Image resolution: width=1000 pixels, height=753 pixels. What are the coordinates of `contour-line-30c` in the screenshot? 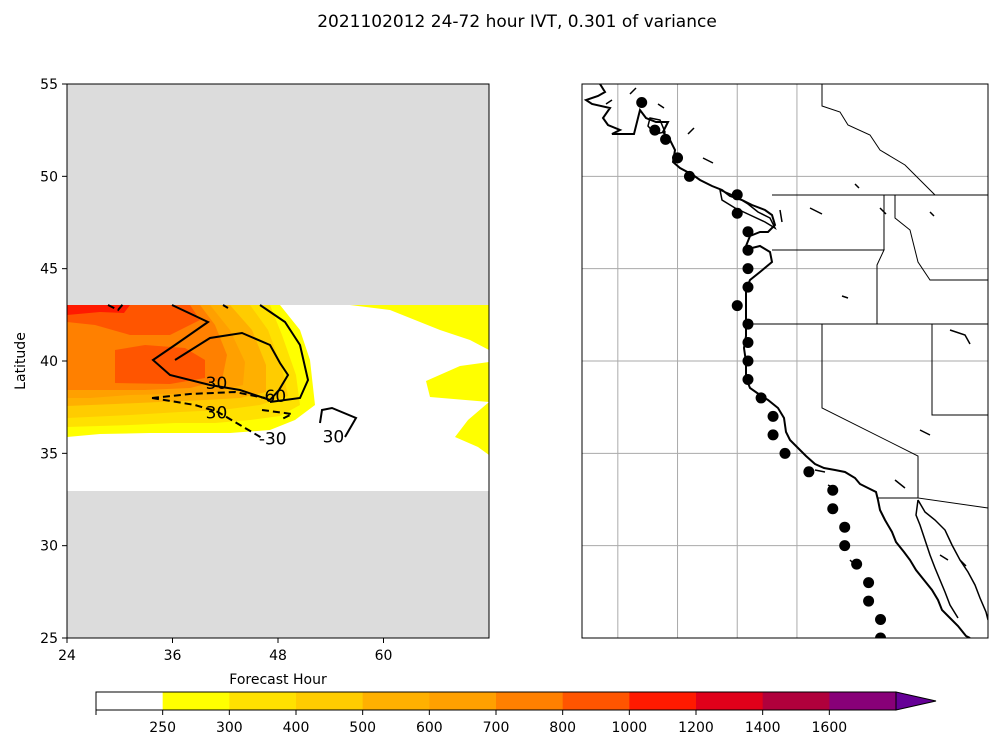 It's located at (338, 422).